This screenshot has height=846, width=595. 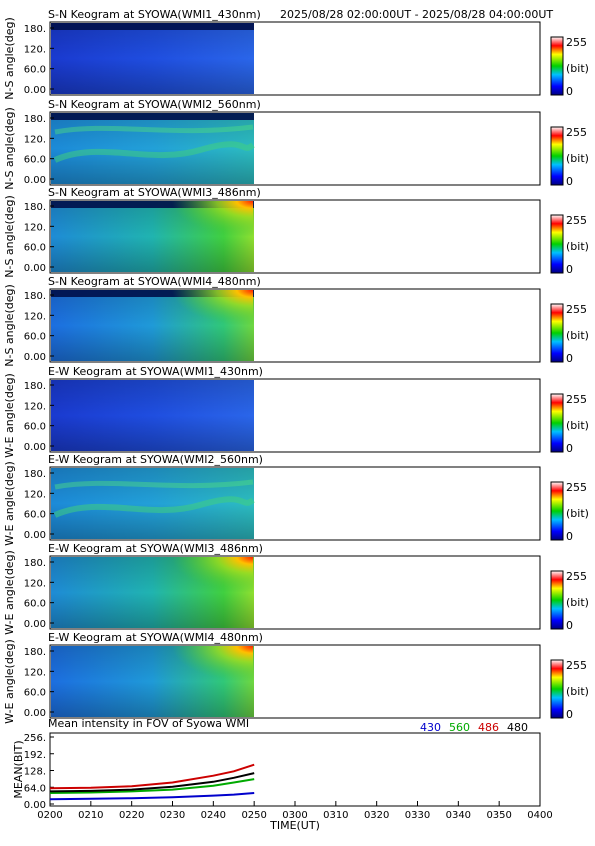 What do you see at coordinates (155, 548) in the screenshot?
I see `panel-title: E-W Keogram at SYOWA(WMI3_486nm)` at bounding box center [155, 548].